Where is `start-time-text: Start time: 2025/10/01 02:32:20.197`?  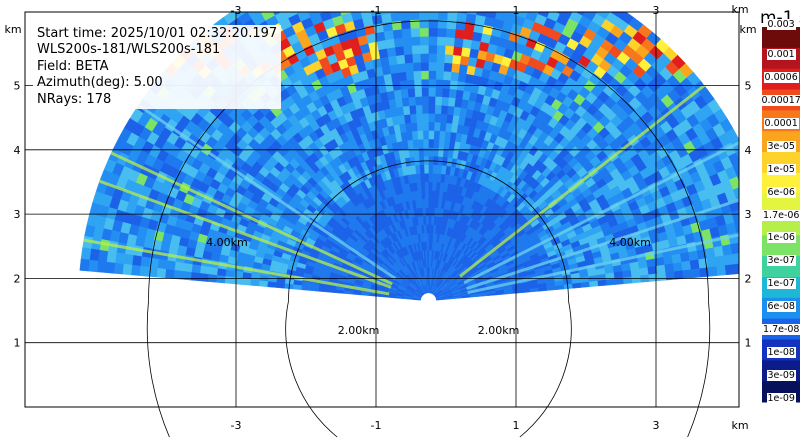 start-time-text: Start time: 2025/10/01 02:32:20.197 is located at coordinates (157, 33).